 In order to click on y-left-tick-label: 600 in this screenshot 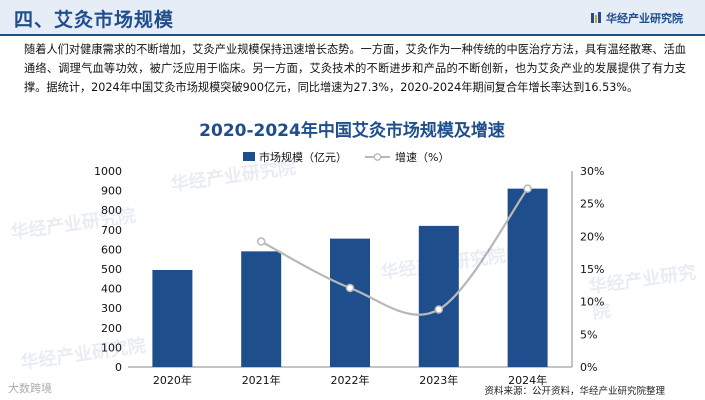, I will do `click(111, 249)`.